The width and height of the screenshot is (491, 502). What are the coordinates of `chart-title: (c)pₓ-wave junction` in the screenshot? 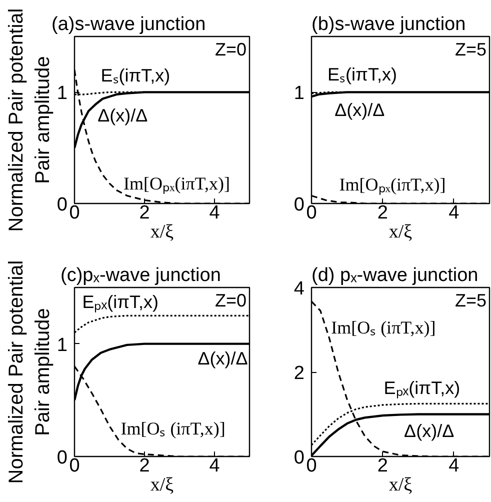 It's located at (140, 275).